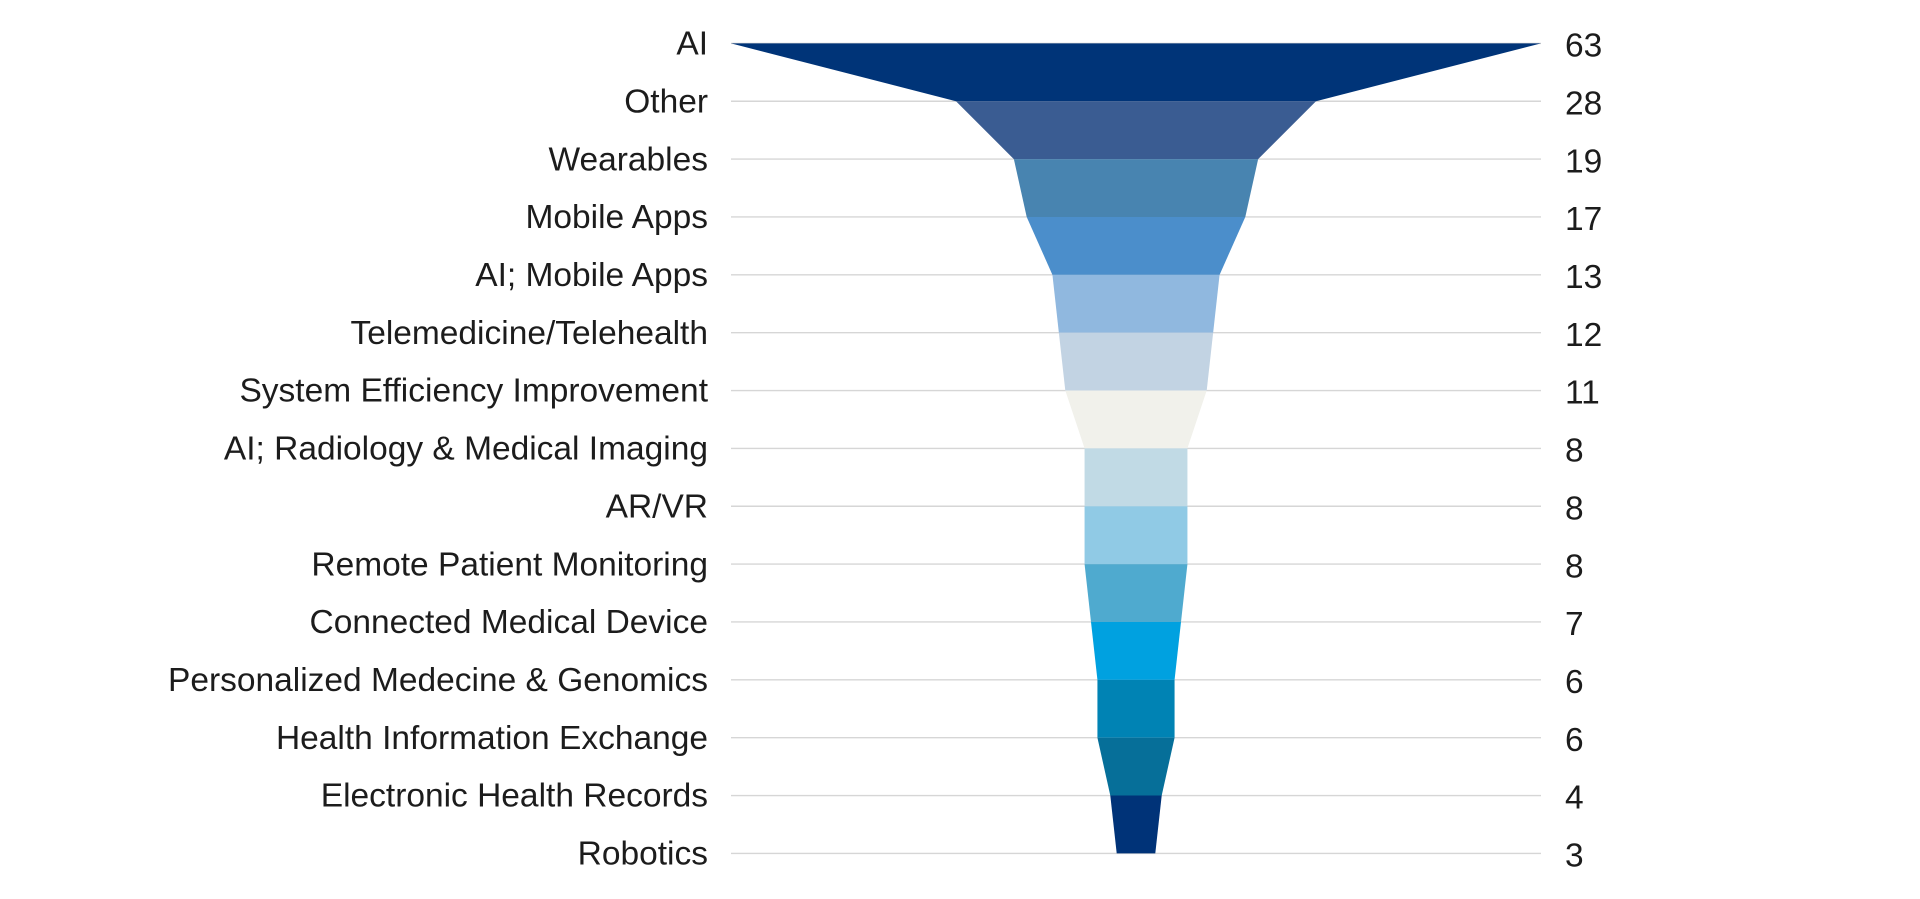  I want to click on svg-text:AI; Radiology & Medical Imagin: AI; Radiology & Medical Imaging, so click(466, 449).